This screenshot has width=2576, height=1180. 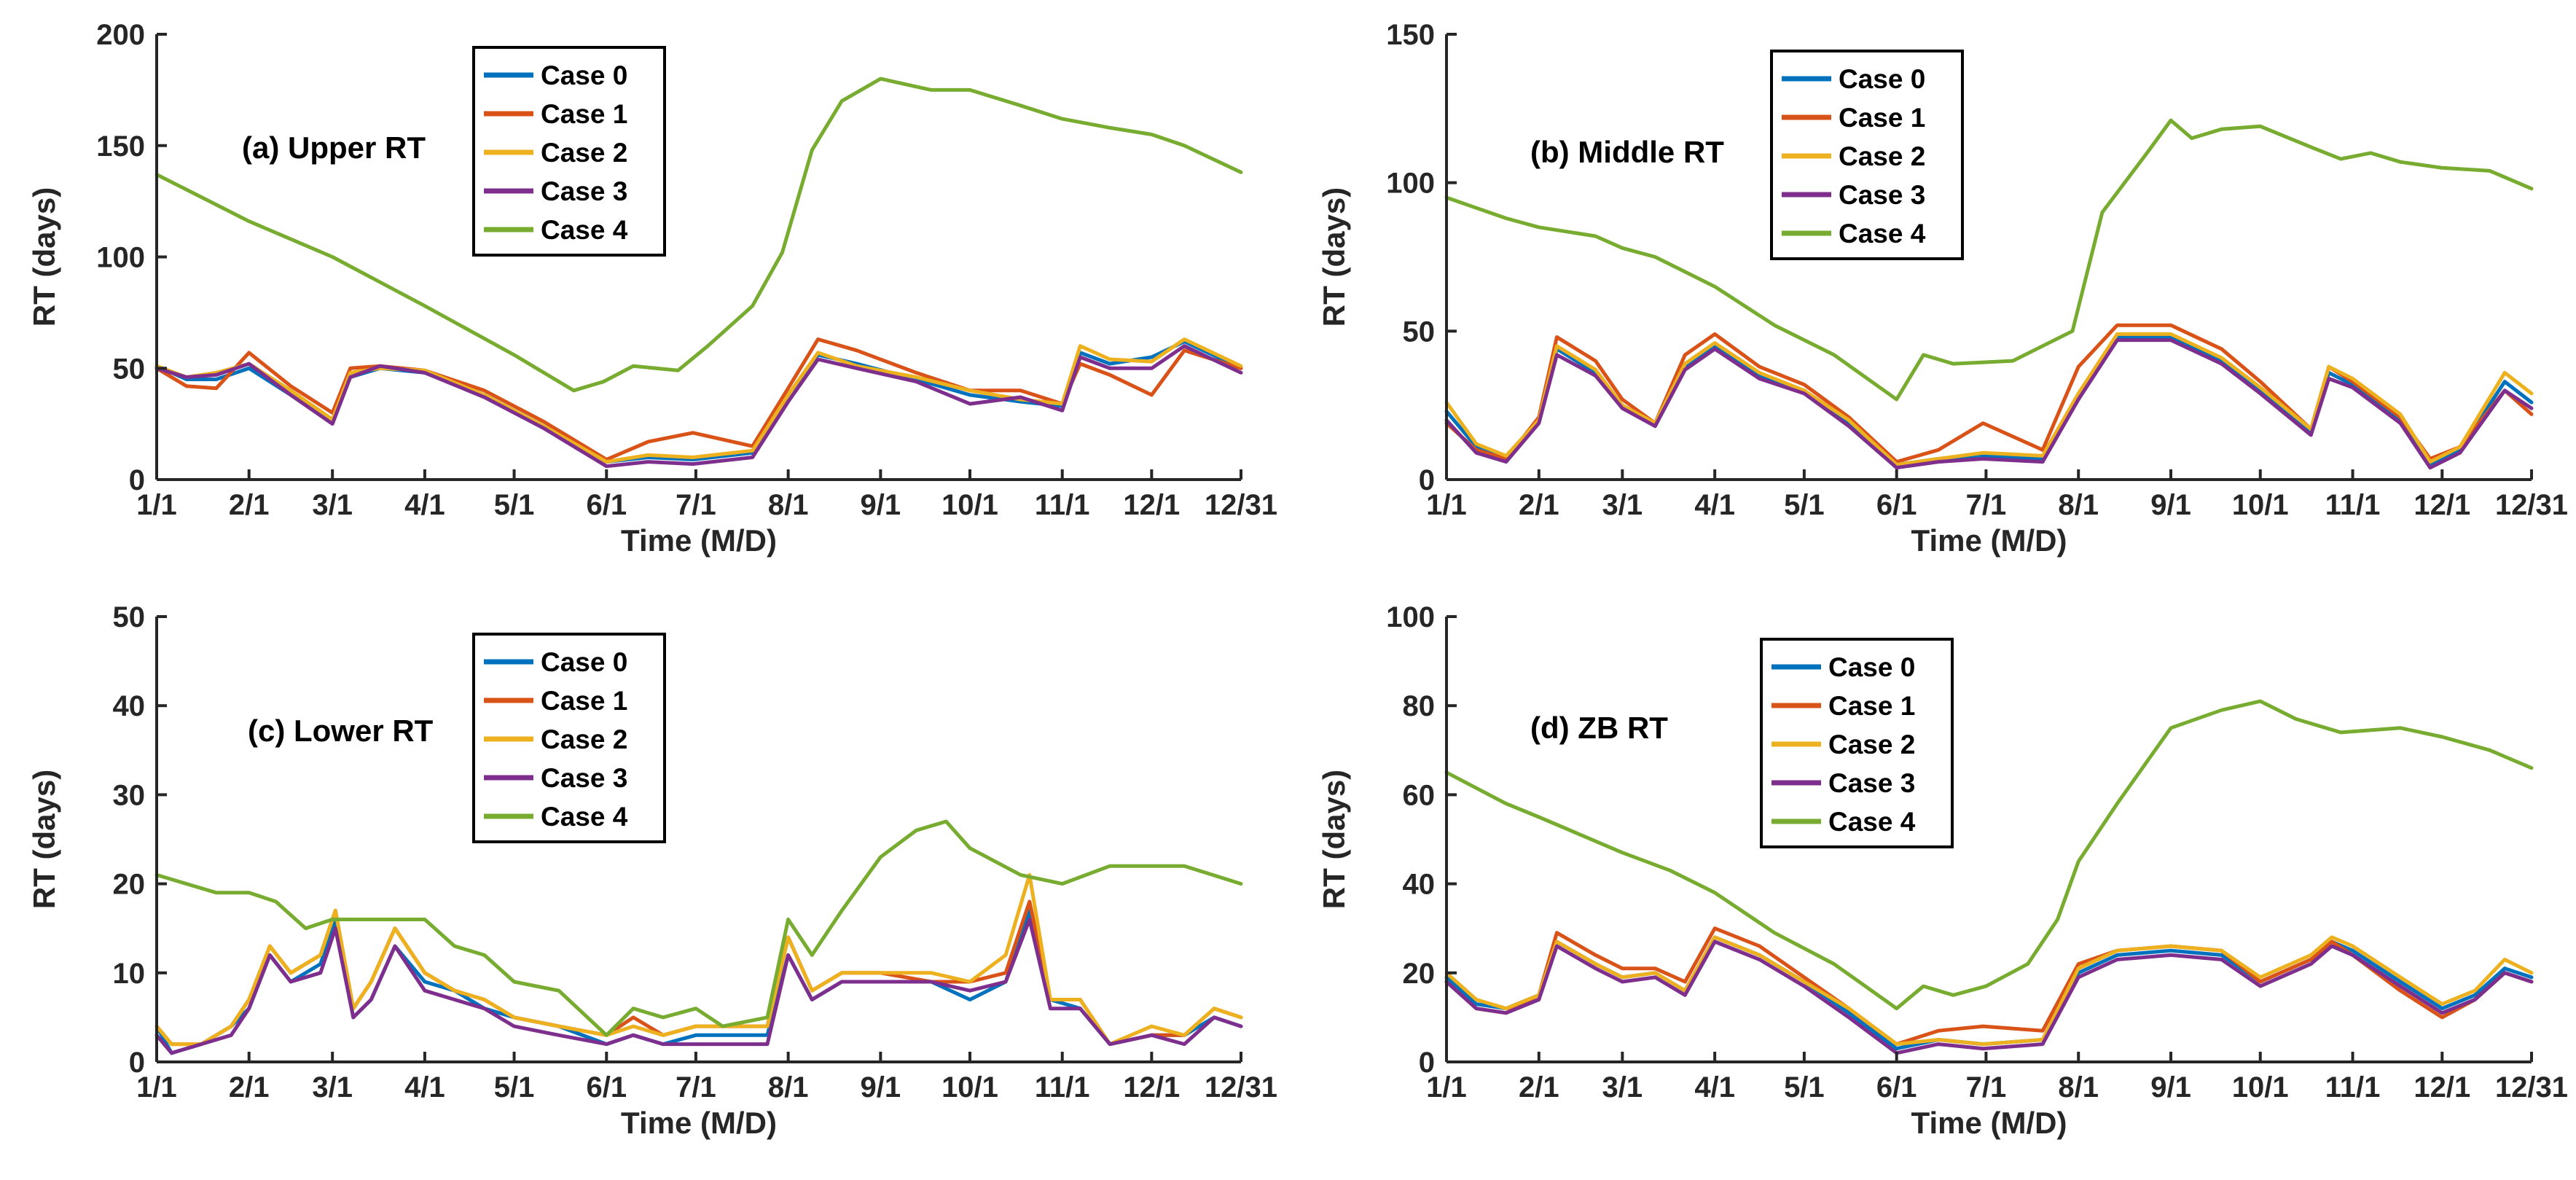 What do you see at coordinates (1419, 706) in the screenshot?
I see `y-tick-label: 80` at bounding box center [1419, 706].